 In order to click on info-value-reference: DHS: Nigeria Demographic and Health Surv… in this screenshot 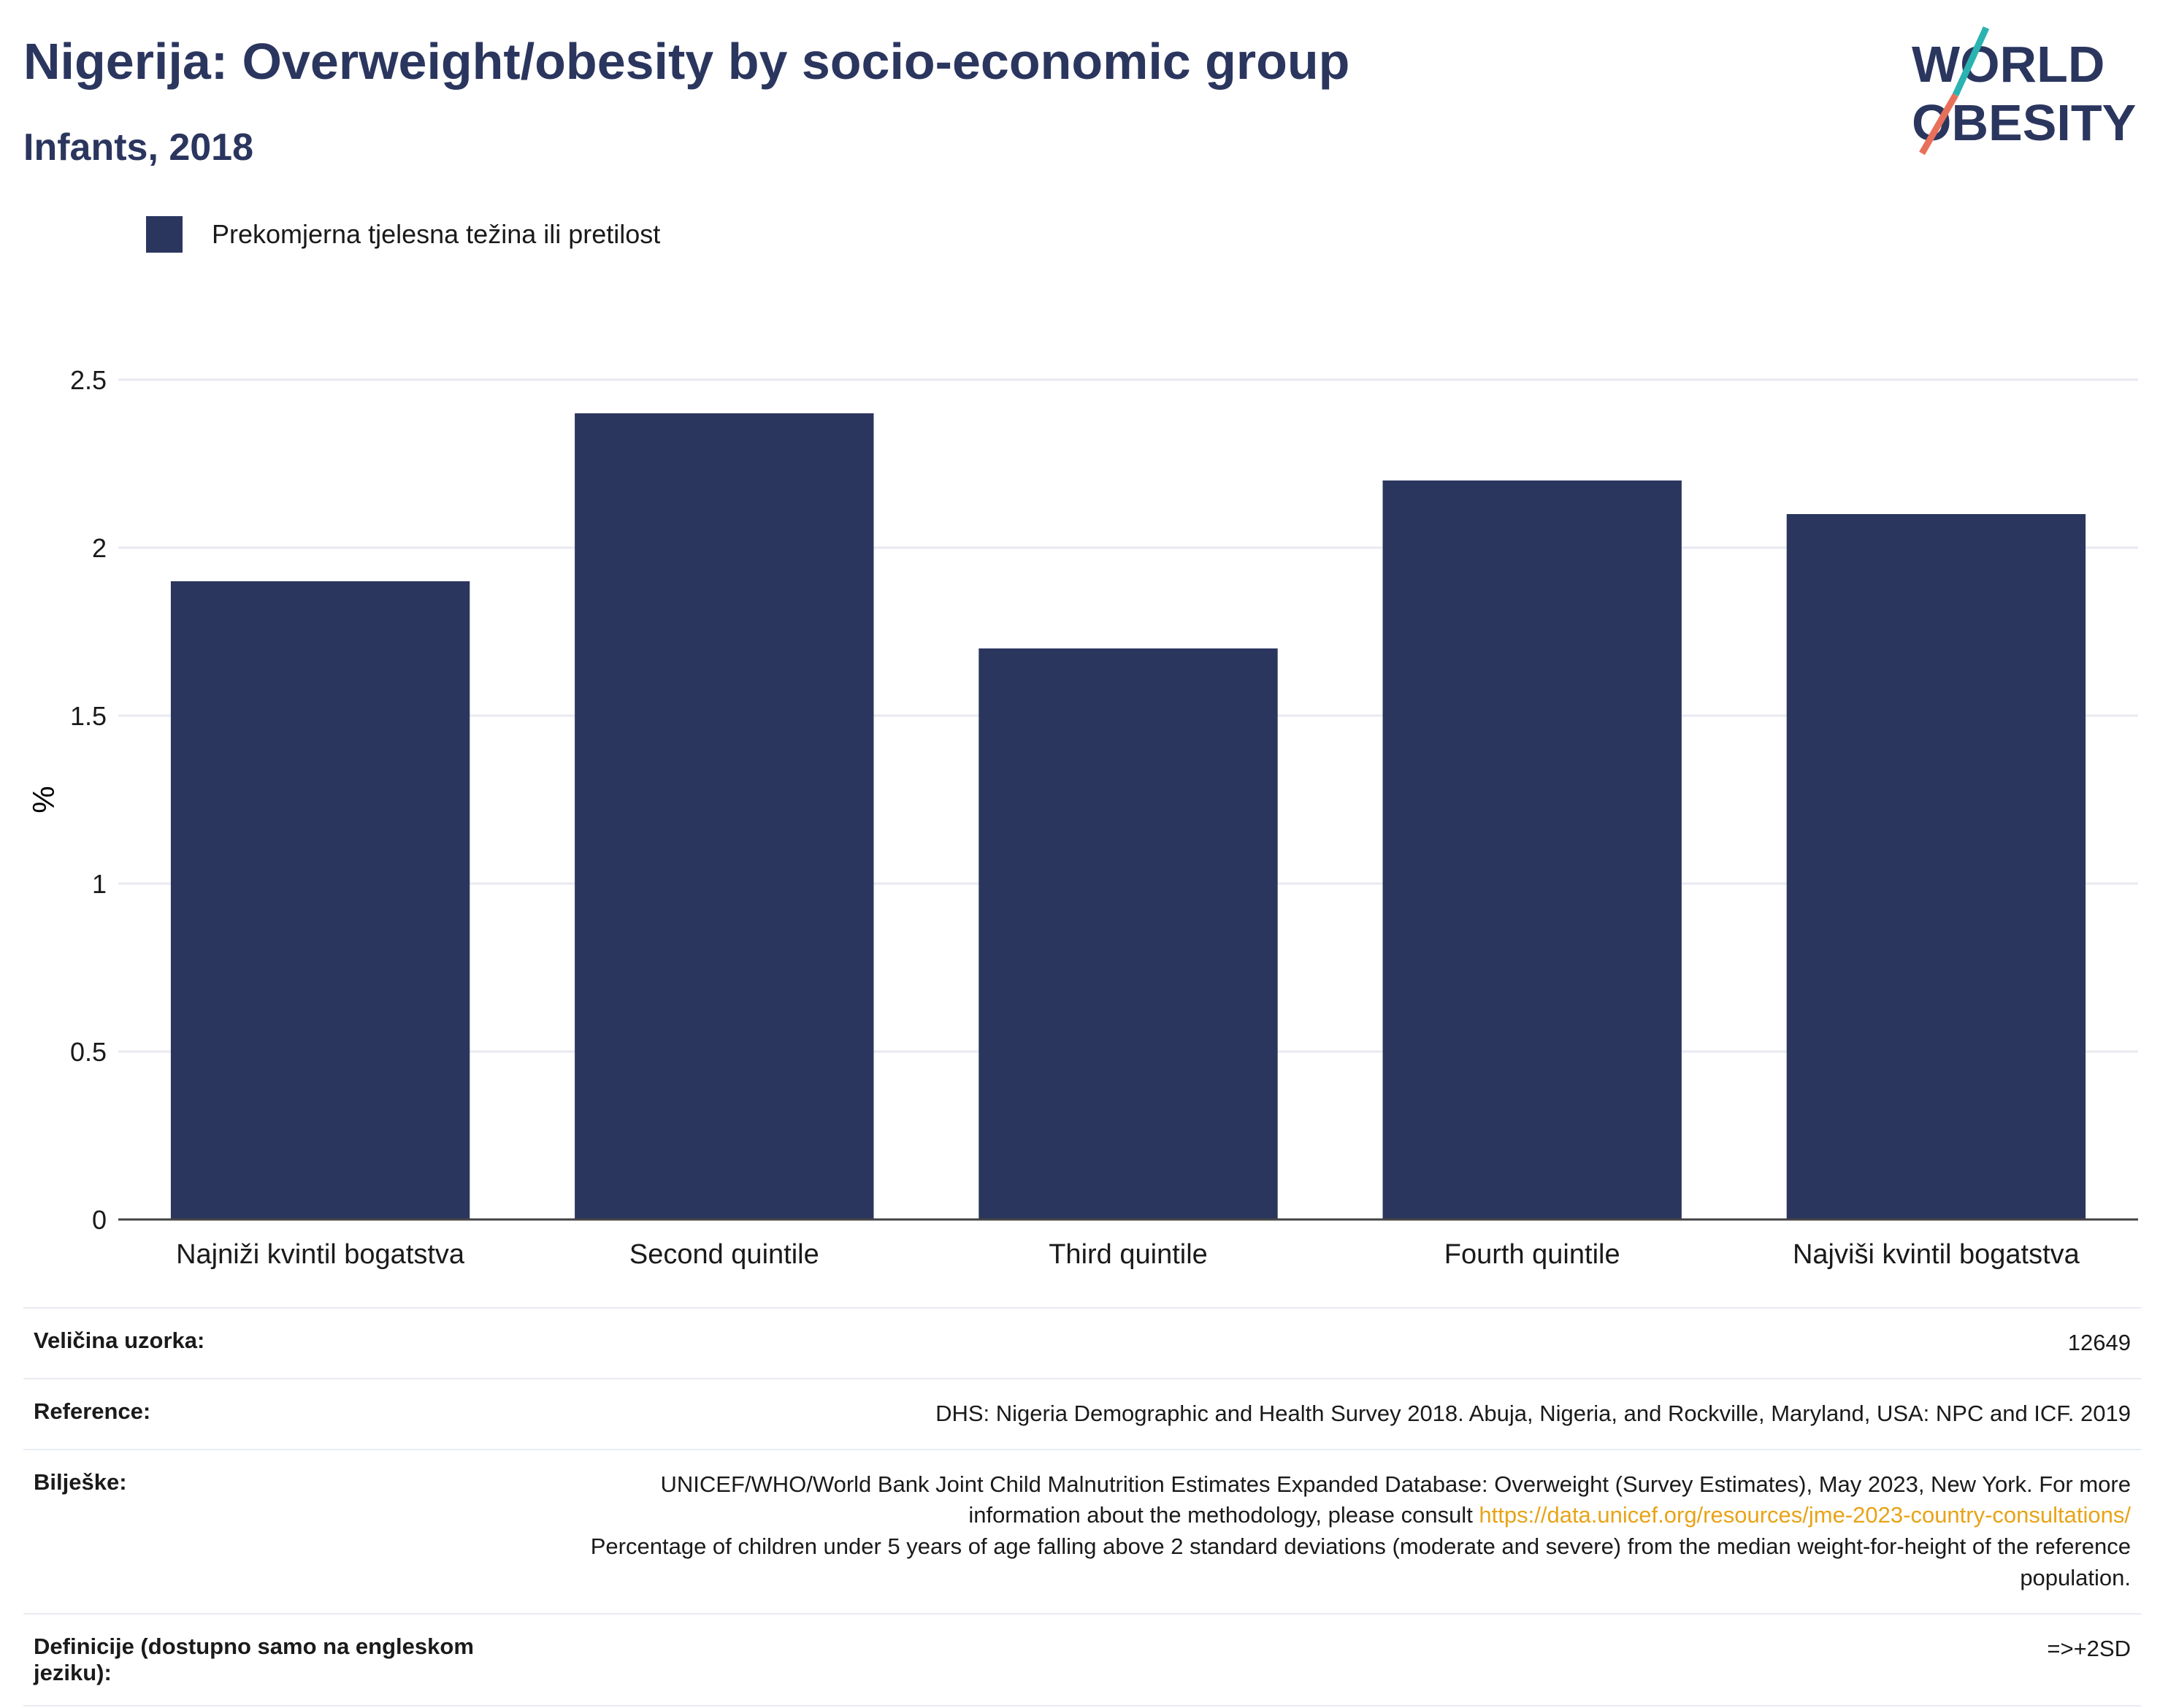, I will do `click(1533, 1413)`.